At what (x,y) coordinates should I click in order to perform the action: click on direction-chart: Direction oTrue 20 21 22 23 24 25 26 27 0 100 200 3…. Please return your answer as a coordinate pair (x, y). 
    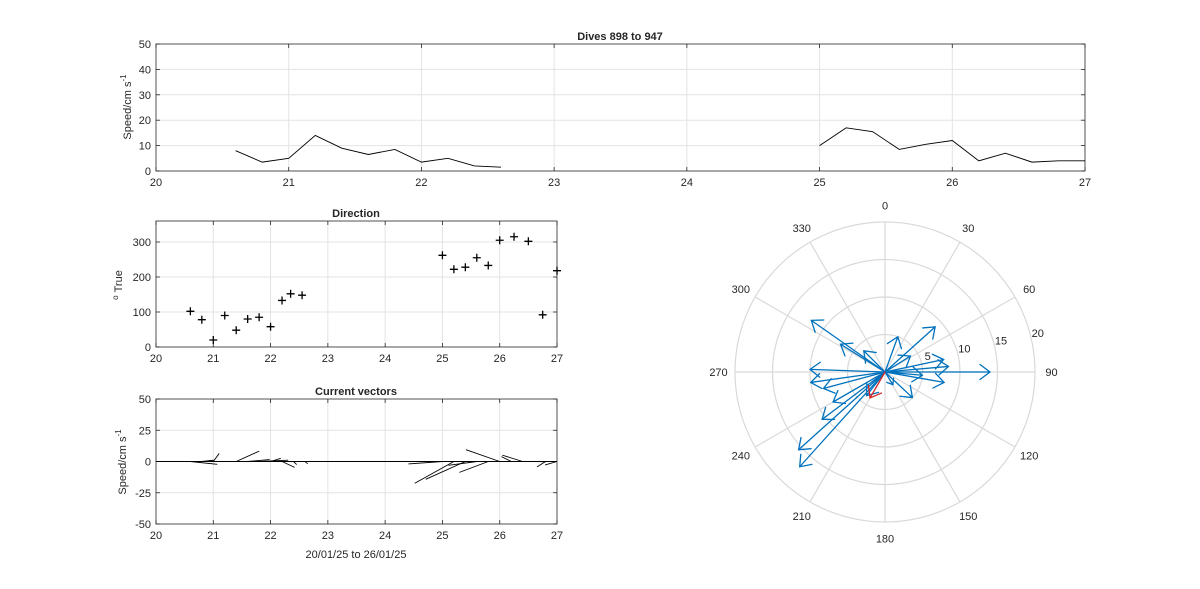
    Looking at the image, I should click on (337, 286).